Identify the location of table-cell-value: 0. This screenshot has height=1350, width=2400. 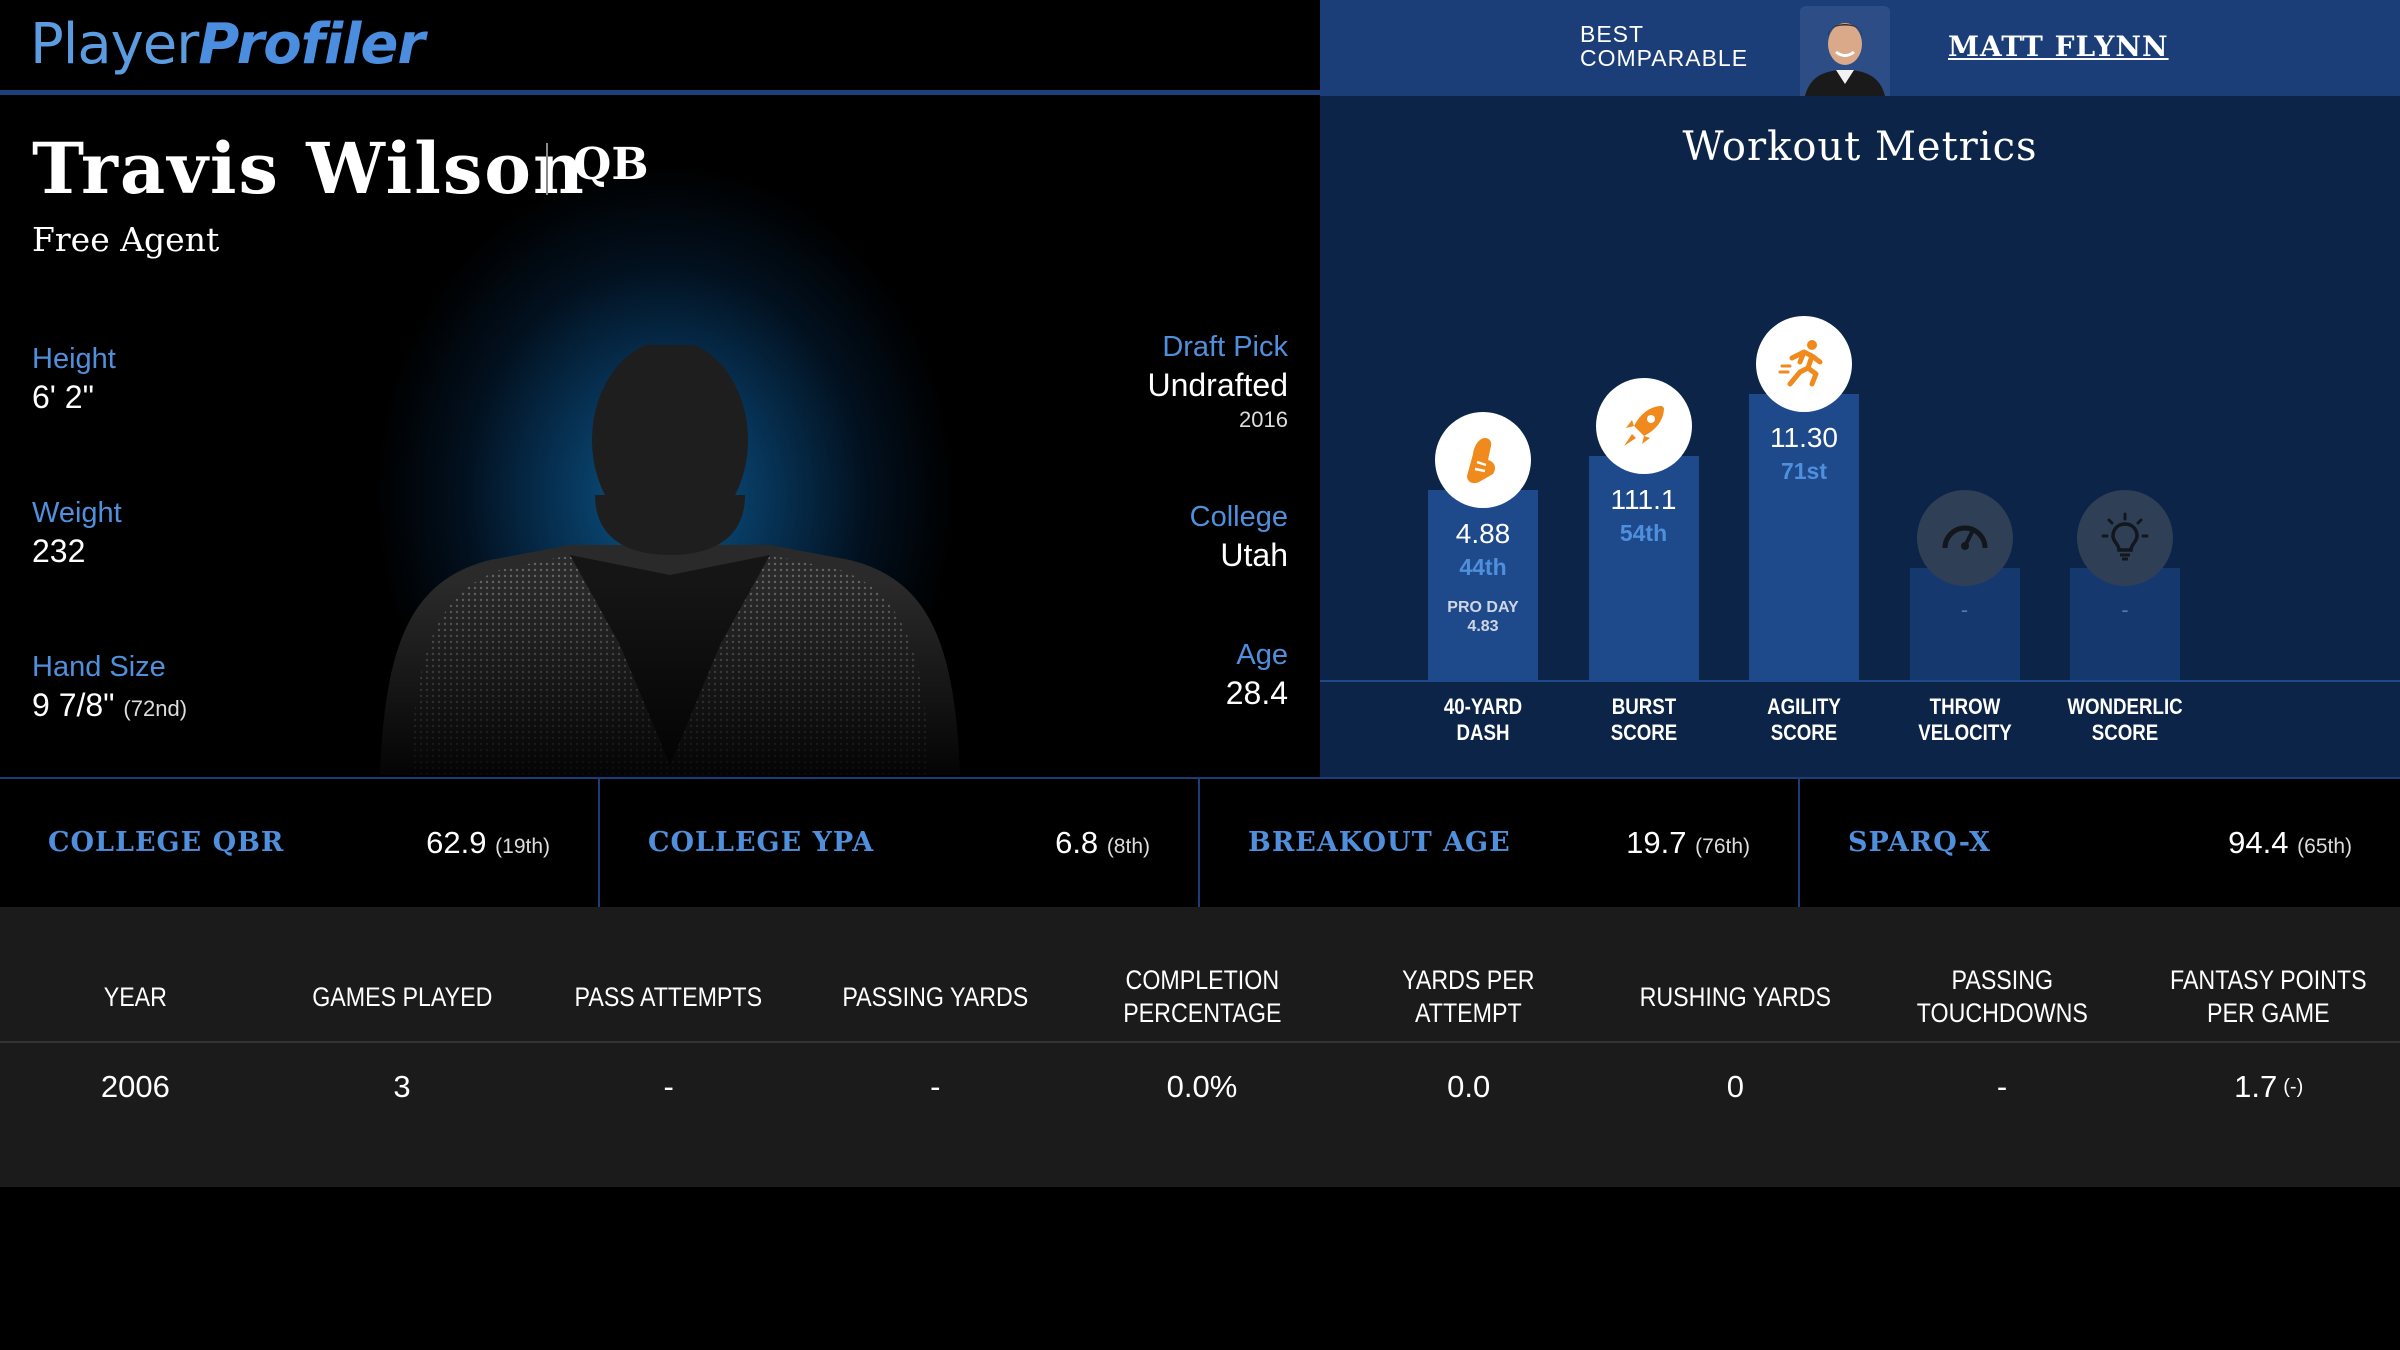
(1735, 1086).